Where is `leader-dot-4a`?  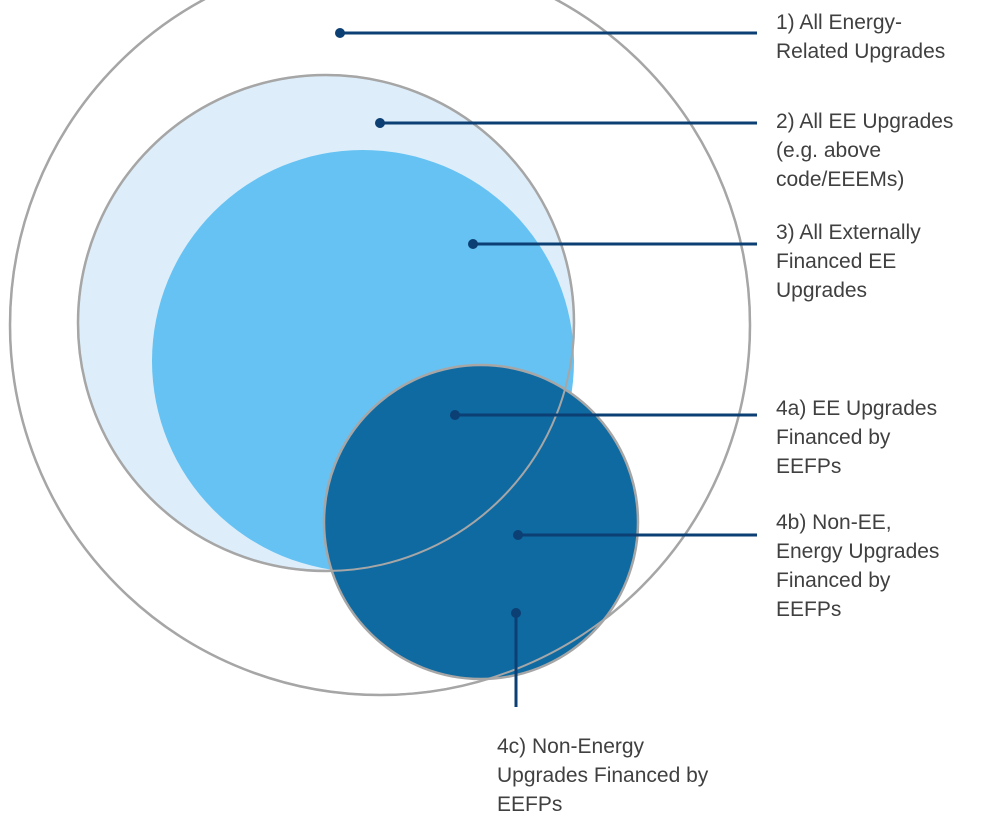 leader-dot-4a is located at coordinates (455, 415).